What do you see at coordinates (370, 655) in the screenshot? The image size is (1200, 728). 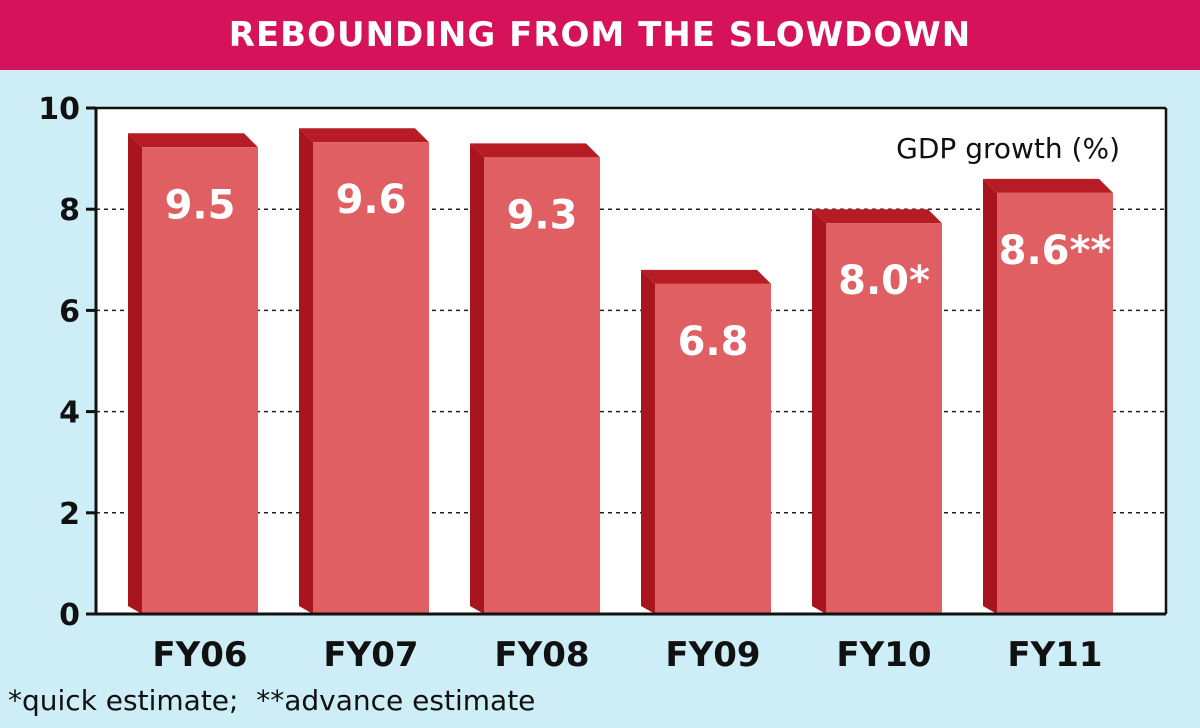 I see `x-tick-label: FY07` at bounding box center [370, 655].